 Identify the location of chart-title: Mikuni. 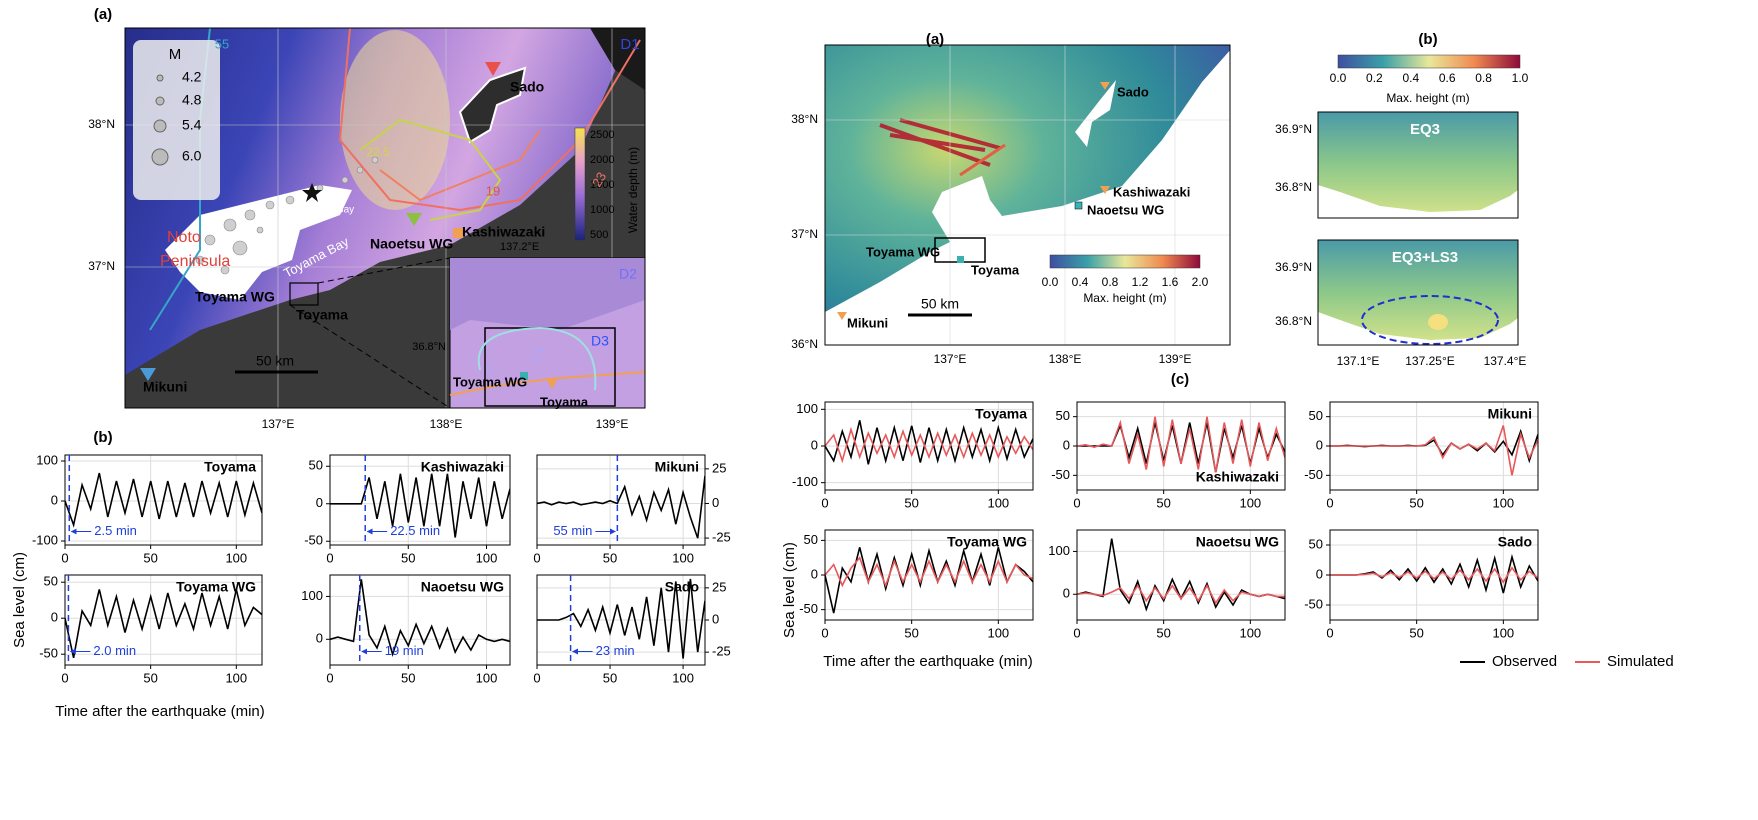
(677, 467).